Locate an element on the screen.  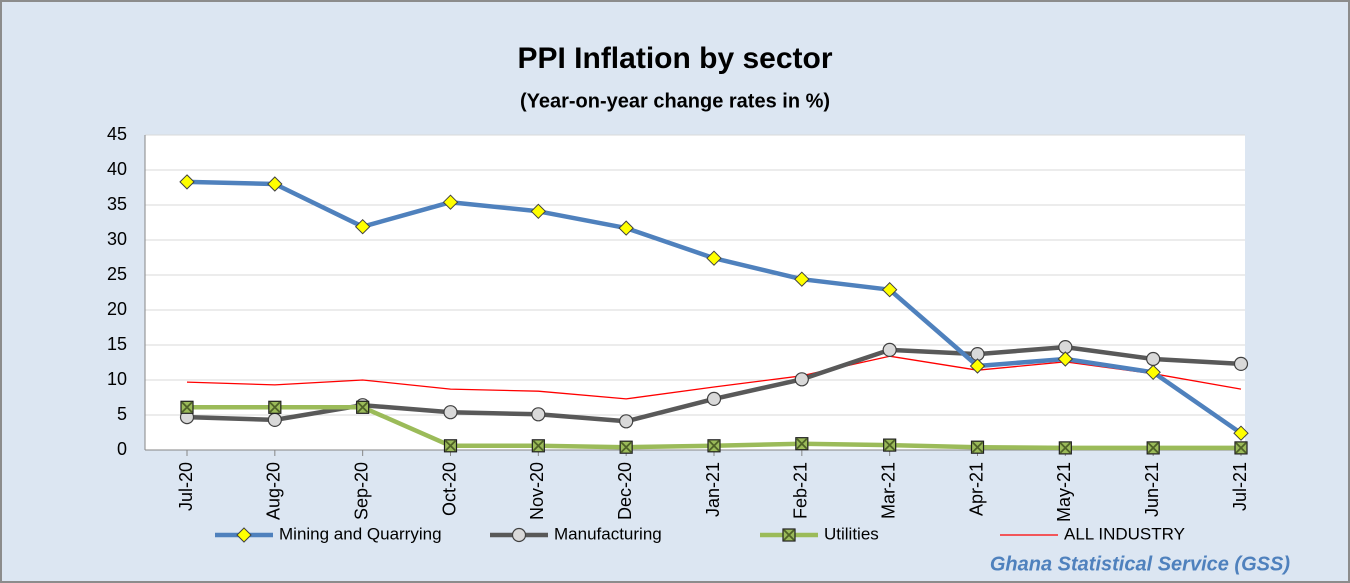
legend-label: Mining and Quarrying is located at coordinates (360, 533).